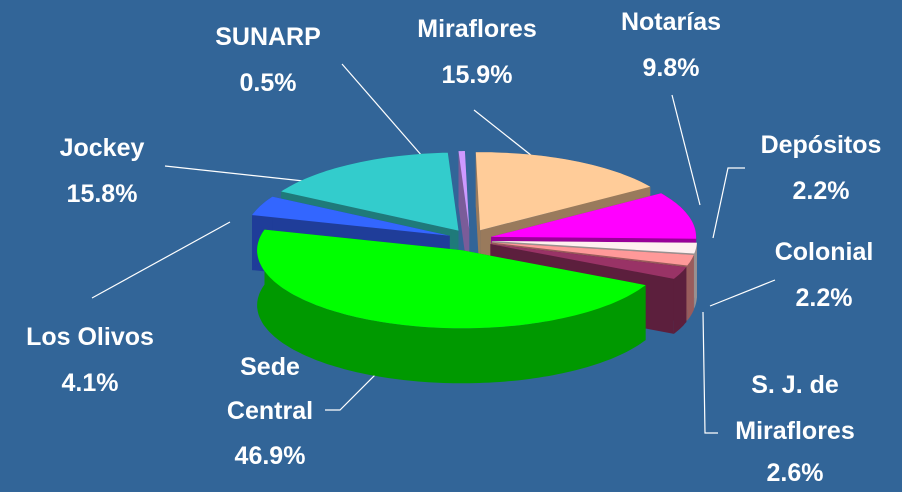 The height and width of the screenshot is (492, 902). Describe the element at coordinates (270, 389) in the screenshot. I see `category-label: Sede Central` at that location.